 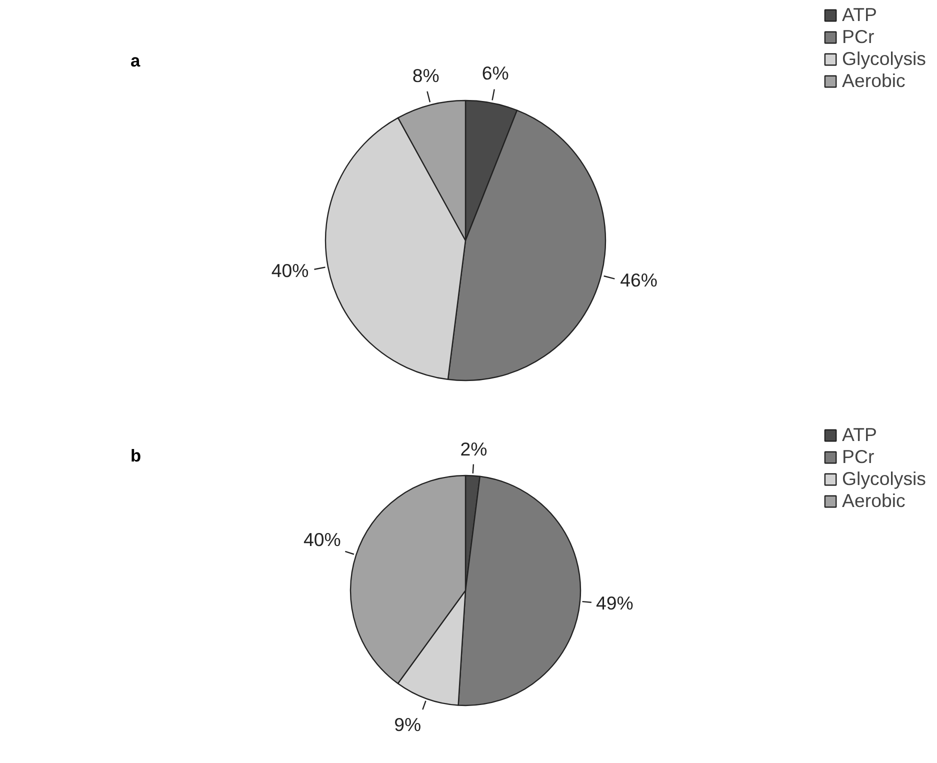 I want to click on data-label: 8%, so click(x=426, y=75).